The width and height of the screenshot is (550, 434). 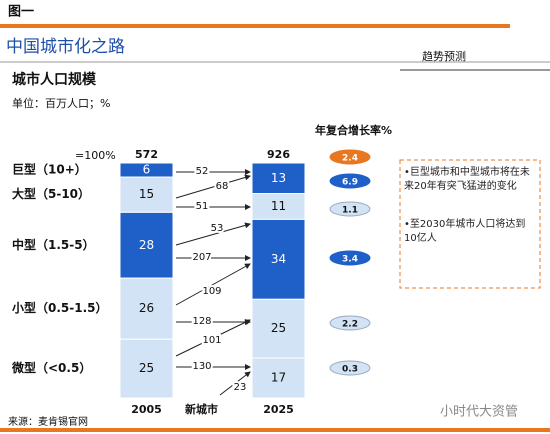 I want to click on growth-label: 0.3, so click(x=350, y=370).